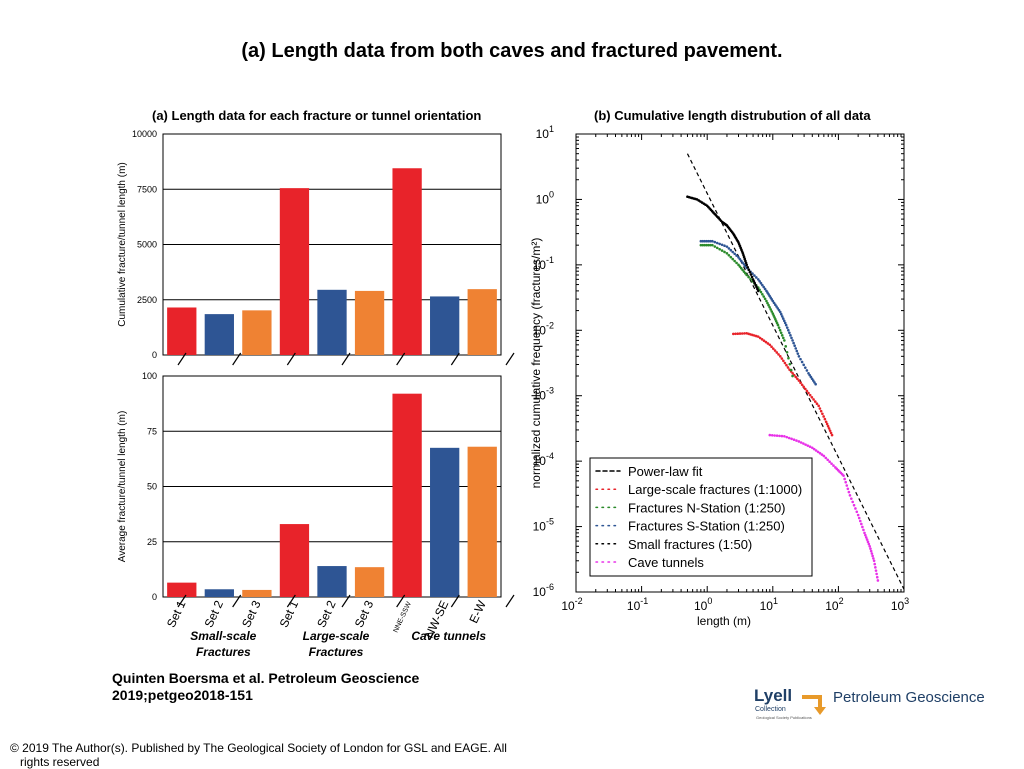 Image resolution: width=1024 pixels, height=769 pixels. Describe the element at coordinates (144, 134) in the screenshot. I see `bar-panel-1-ytick-label: 10000` at that location.